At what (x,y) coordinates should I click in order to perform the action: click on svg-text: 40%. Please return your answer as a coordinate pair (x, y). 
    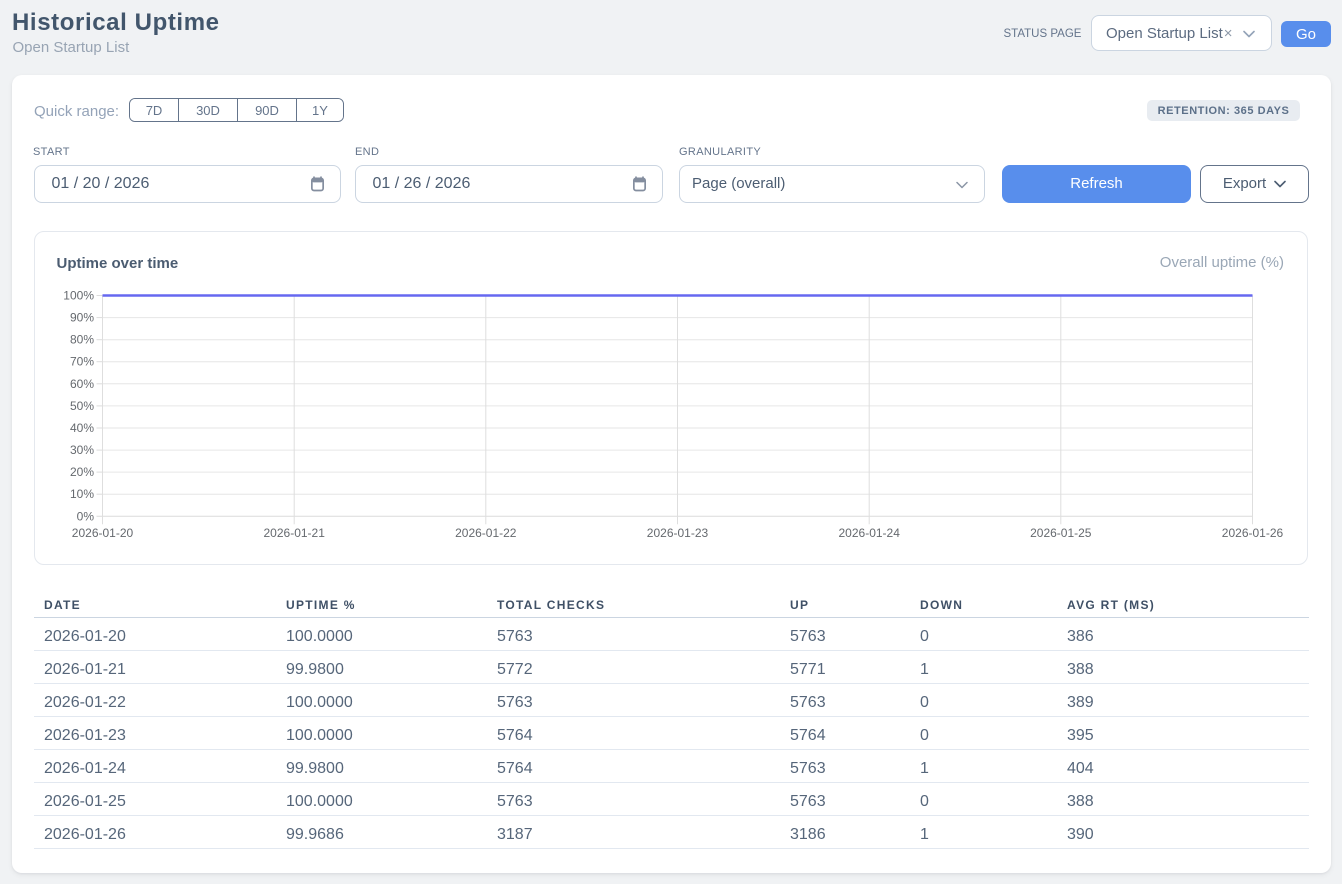
    Looking at the image, I should click on (82, 428).